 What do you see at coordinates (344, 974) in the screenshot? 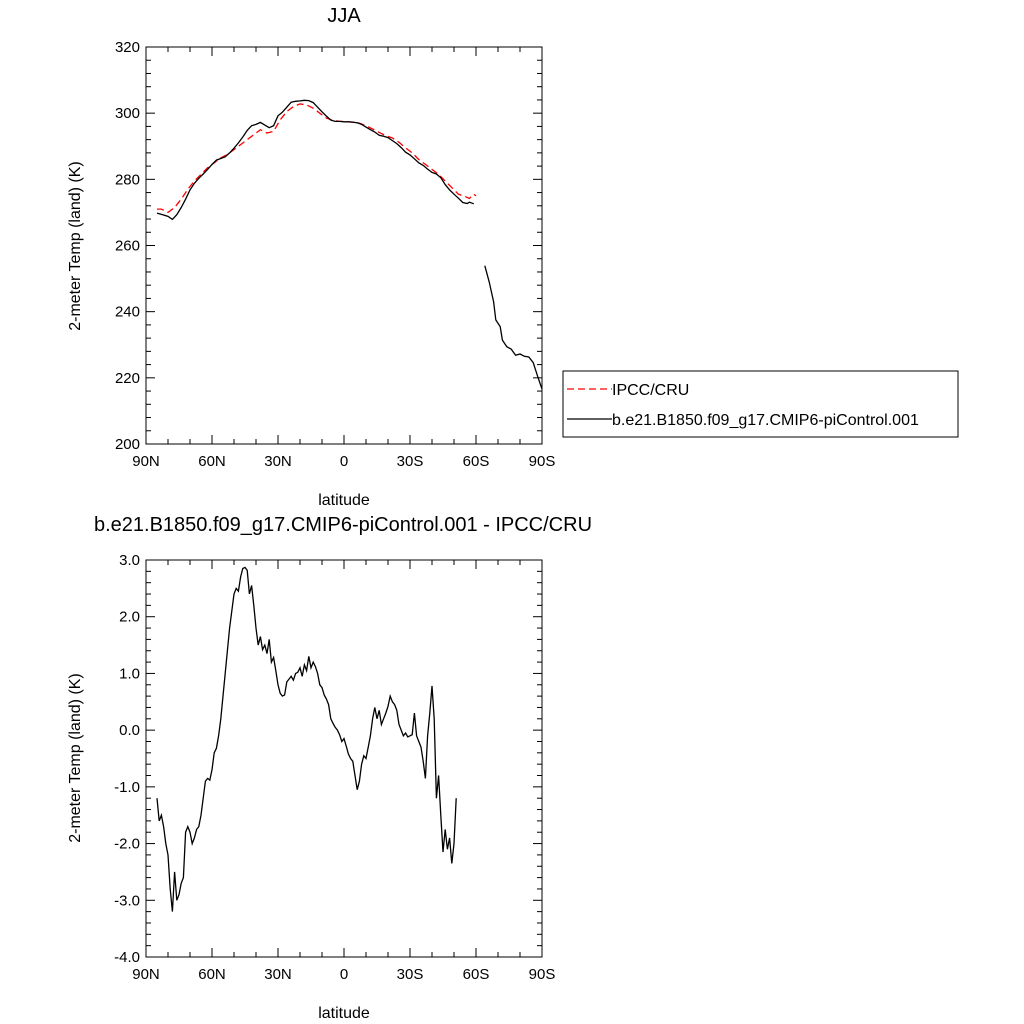
I see `bottom-xtick-label: 0` at bounding box center [344, 974].